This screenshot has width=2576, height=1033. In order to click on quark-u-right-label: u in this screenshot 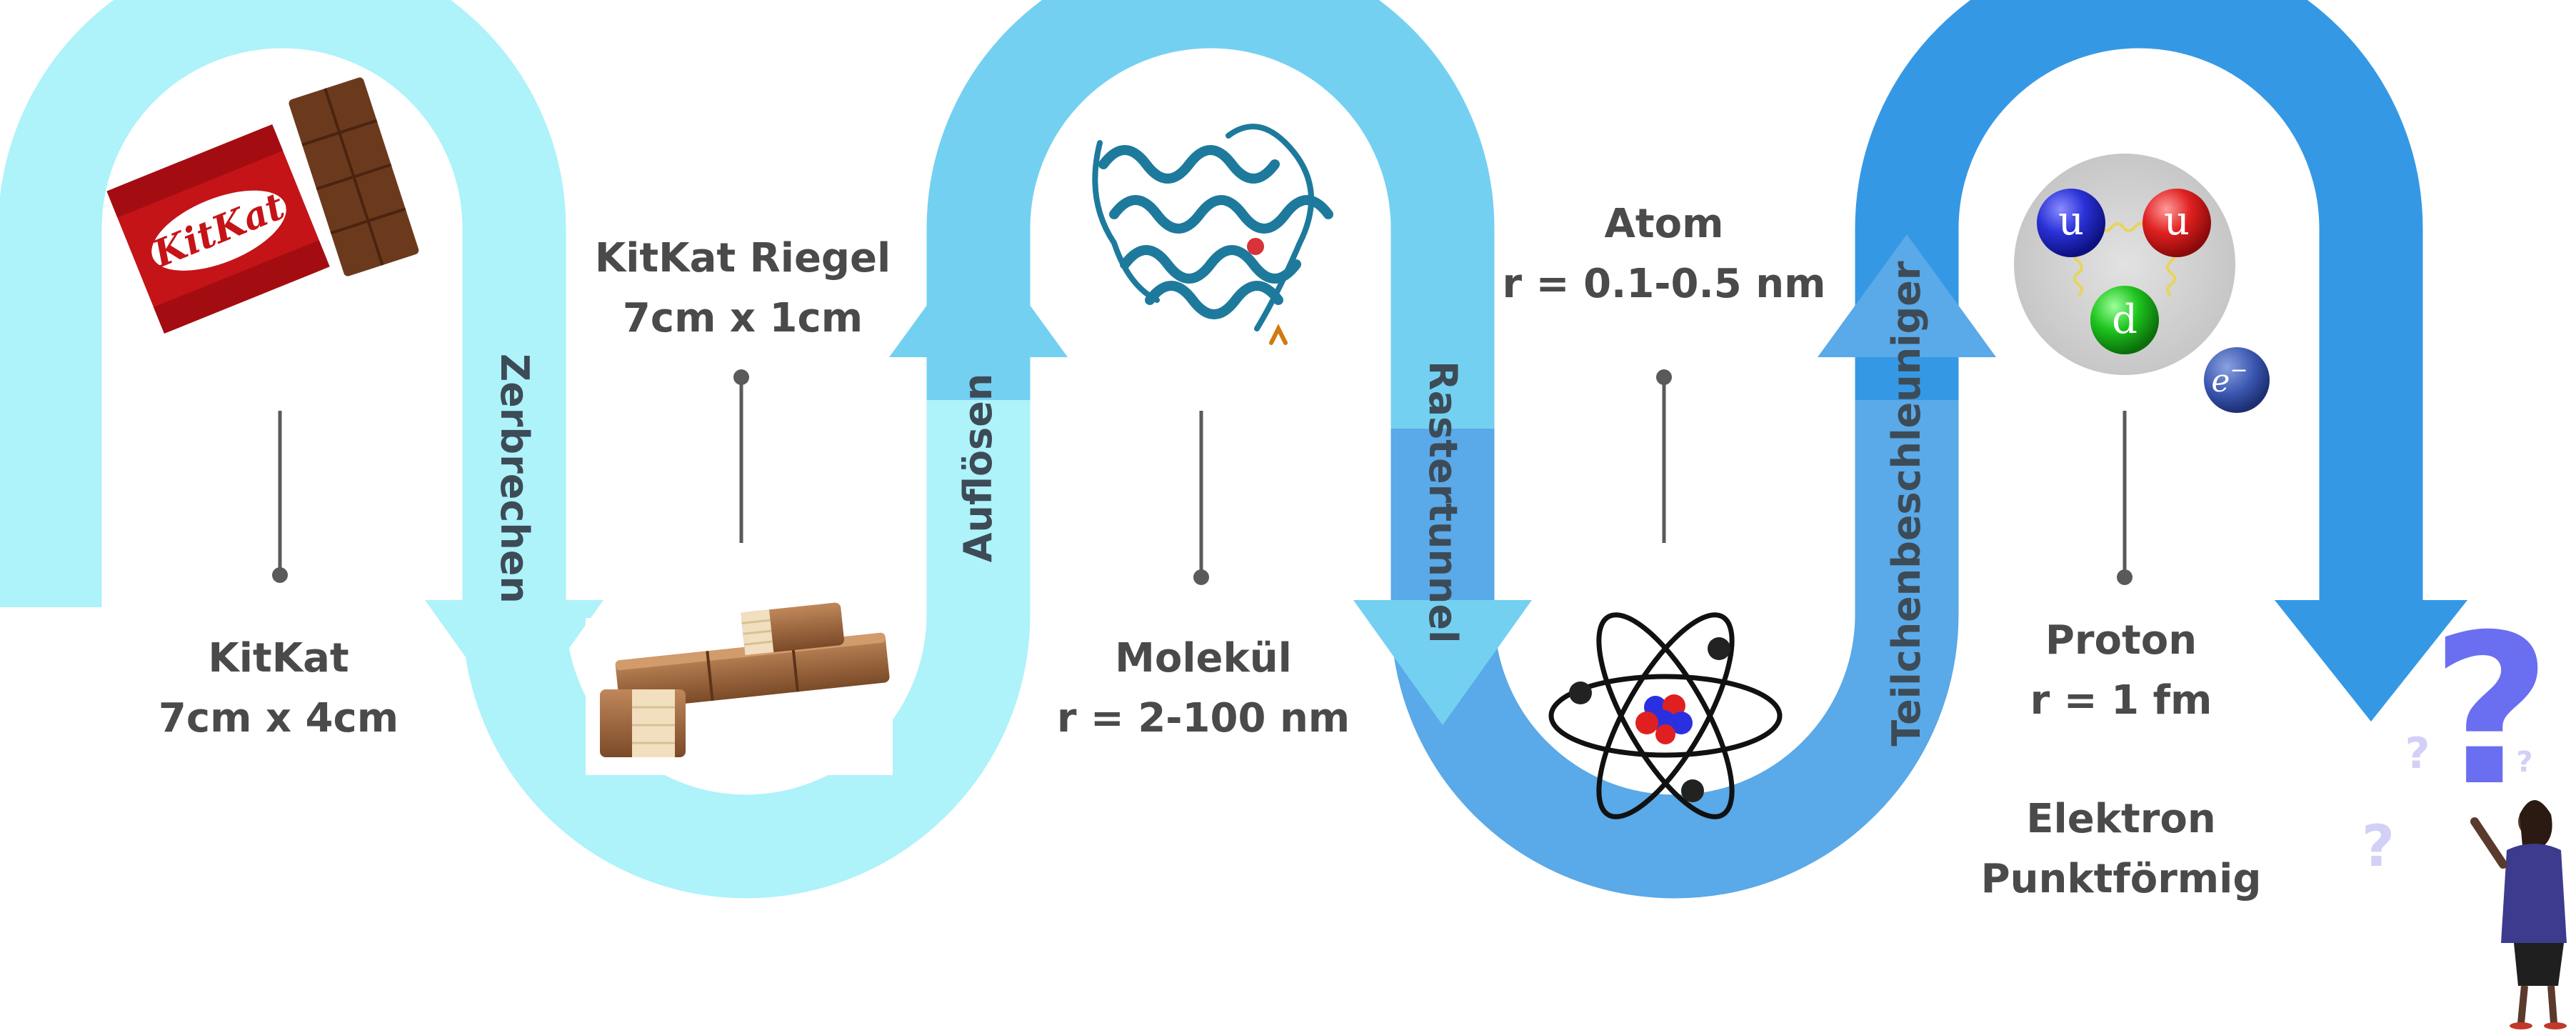, I will do `click(2177, 221)`.